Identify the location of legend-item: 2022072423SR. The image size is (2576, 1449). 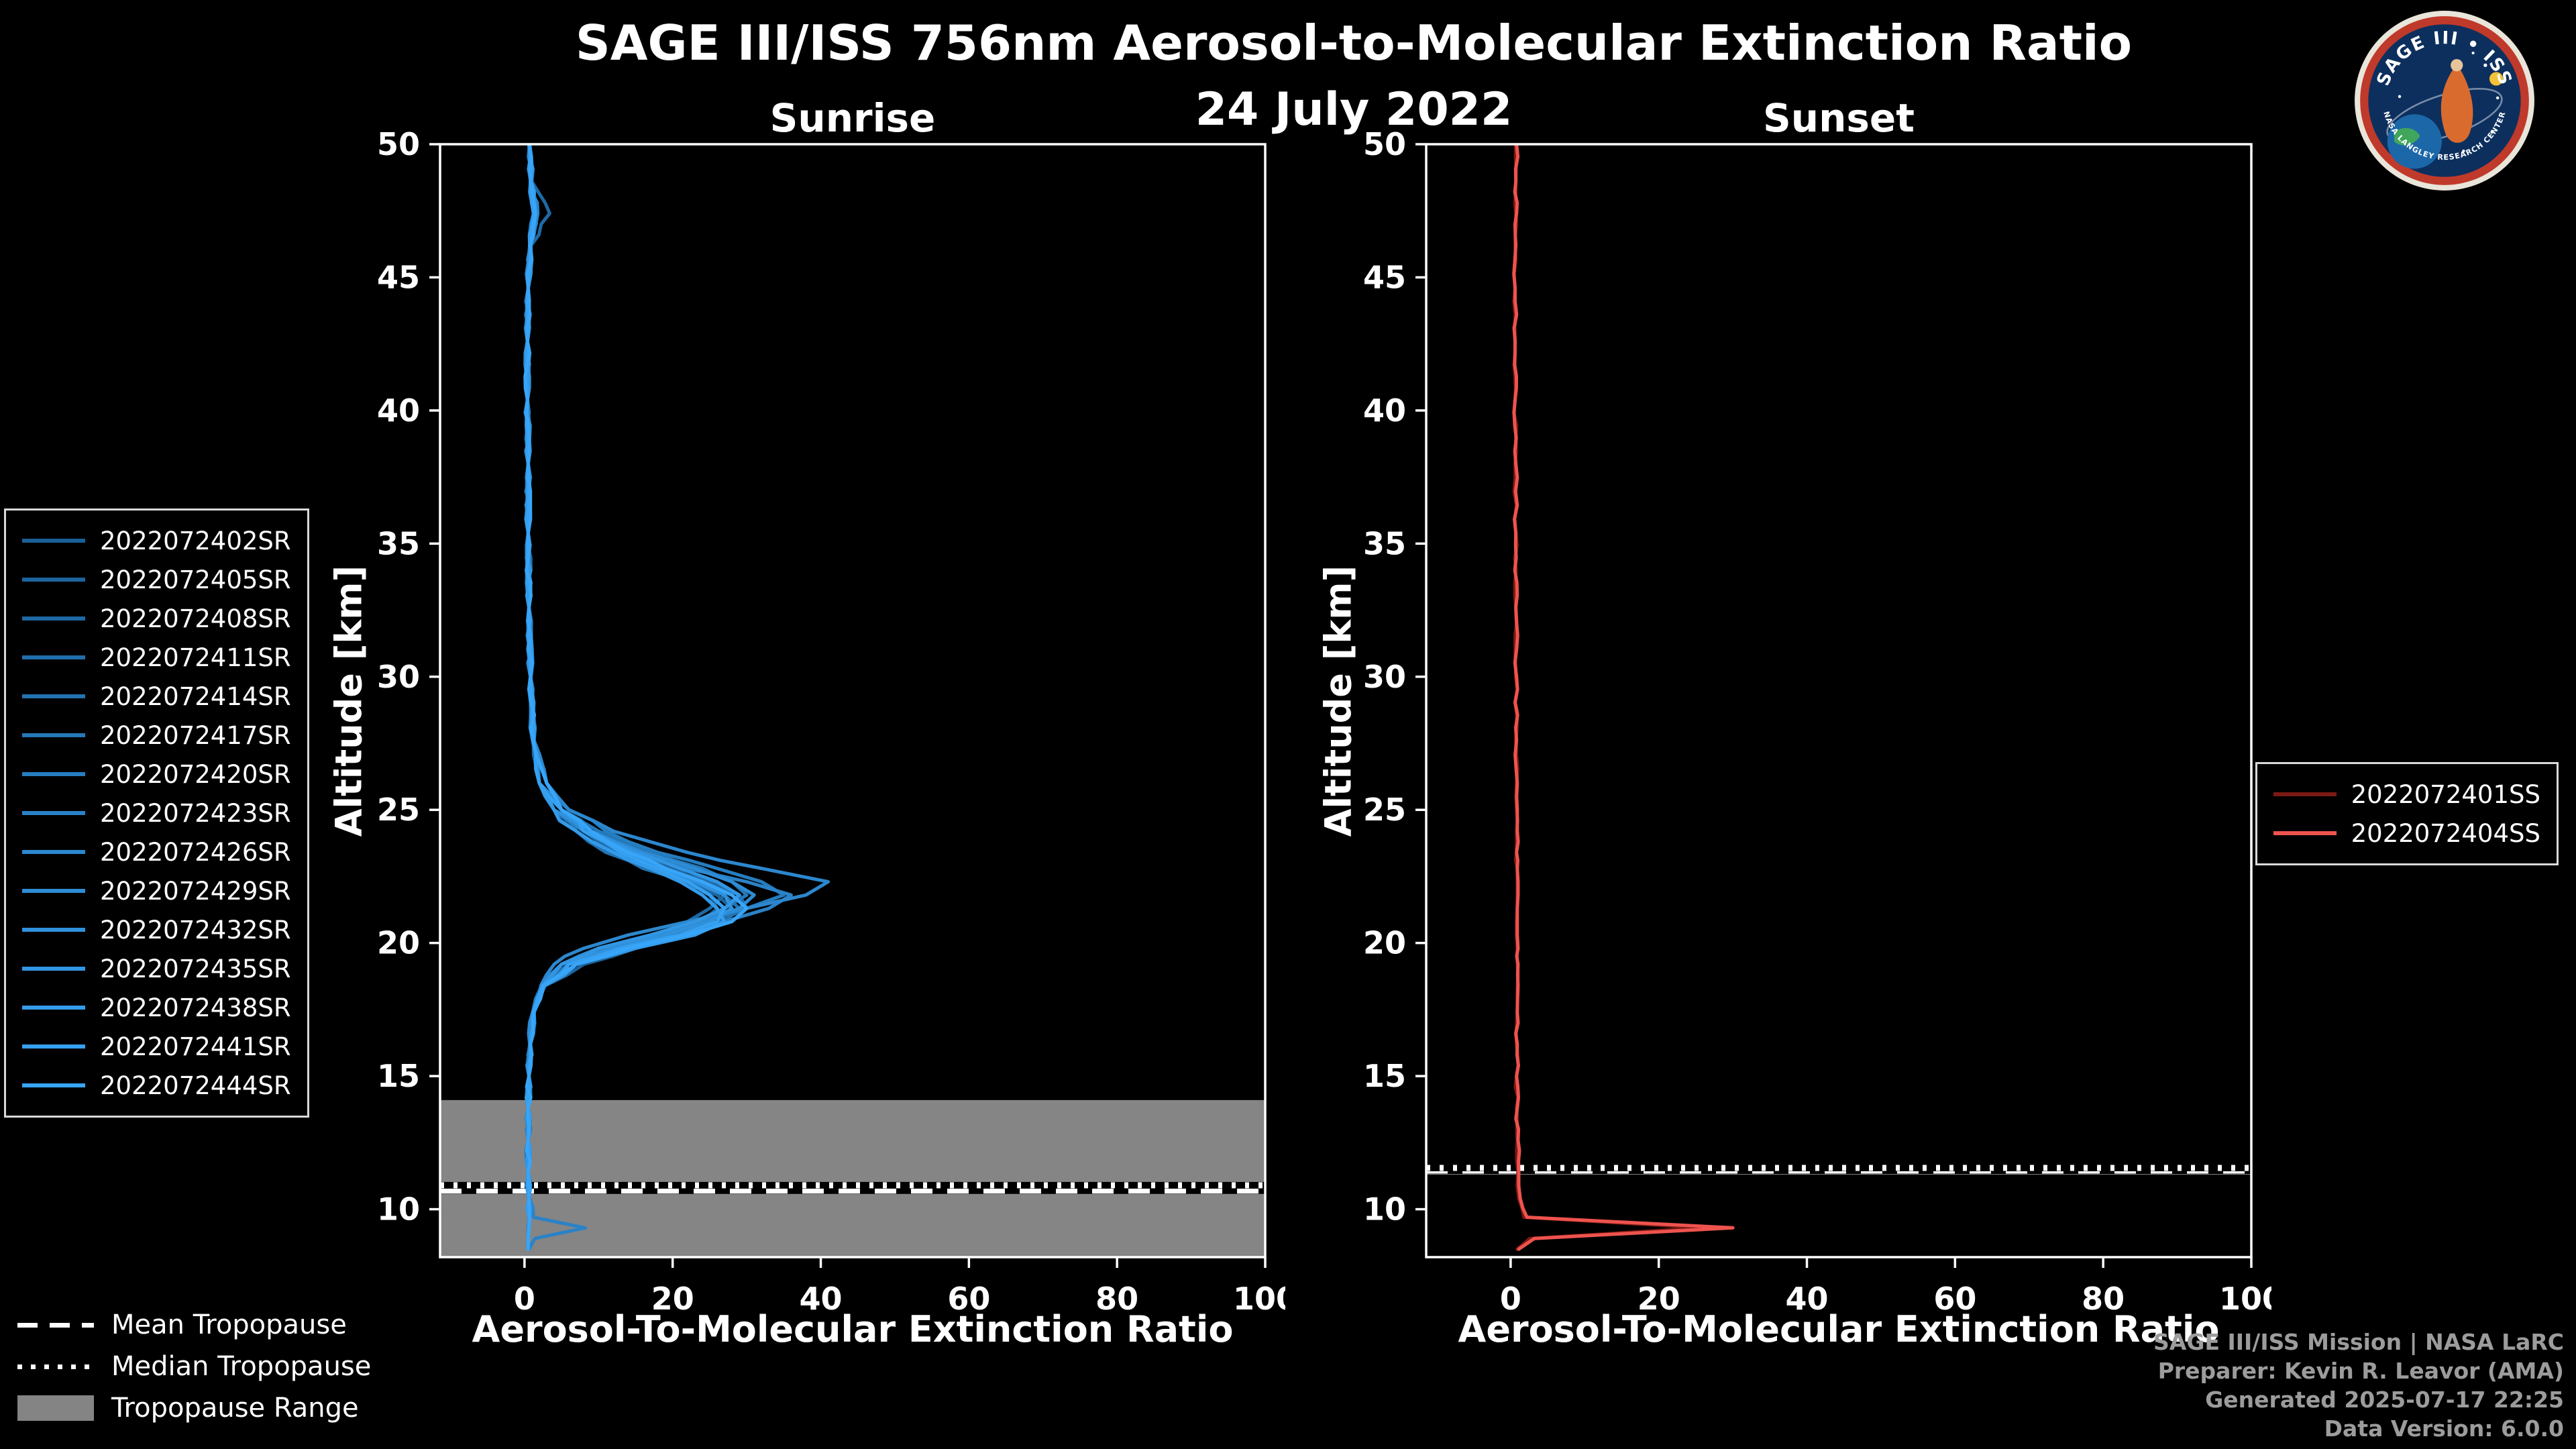
(156, 813).